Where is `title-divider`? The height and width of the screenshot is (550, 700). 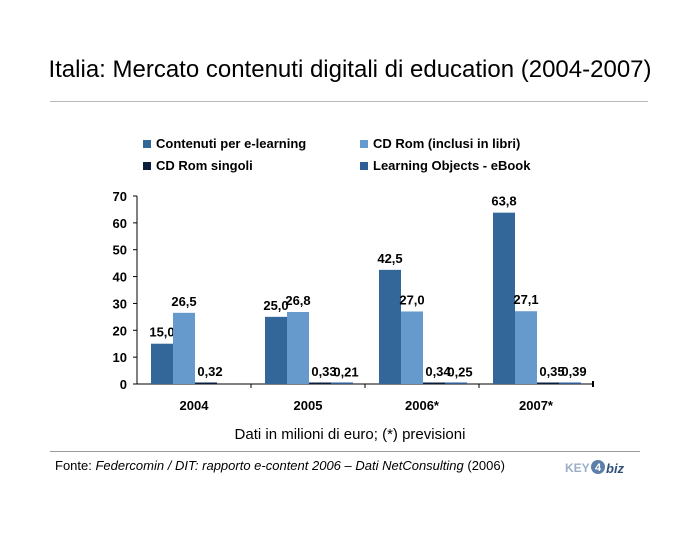
title-divider is located at coordinates (349, 101).